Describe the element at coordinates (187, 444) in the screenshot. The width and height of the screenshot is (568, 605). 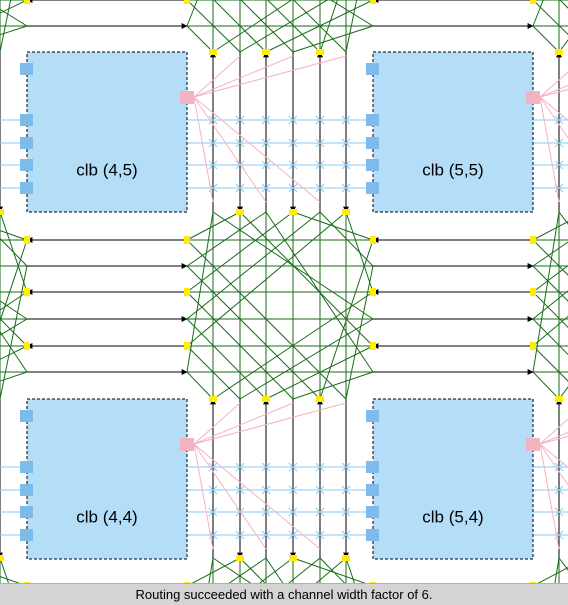
I see `clb-output-pin` at that location.